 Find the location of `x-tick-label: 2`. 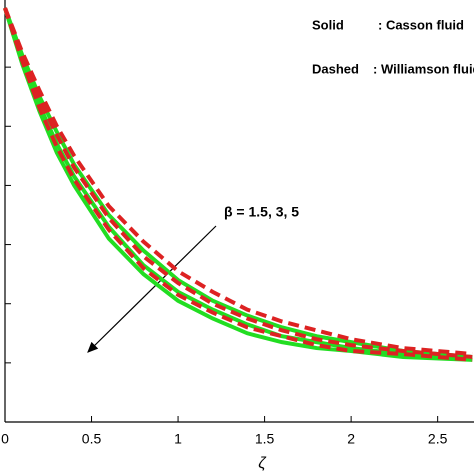

x-tick-label: 2 is located at coordinates (351, 439).